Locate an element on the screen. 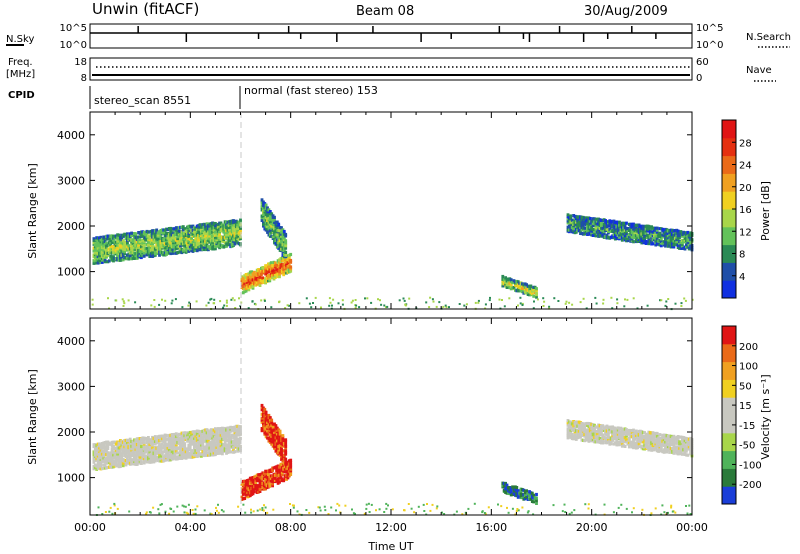  power-colorbar-label: Power [dB] is located at coordinates (765, 211).